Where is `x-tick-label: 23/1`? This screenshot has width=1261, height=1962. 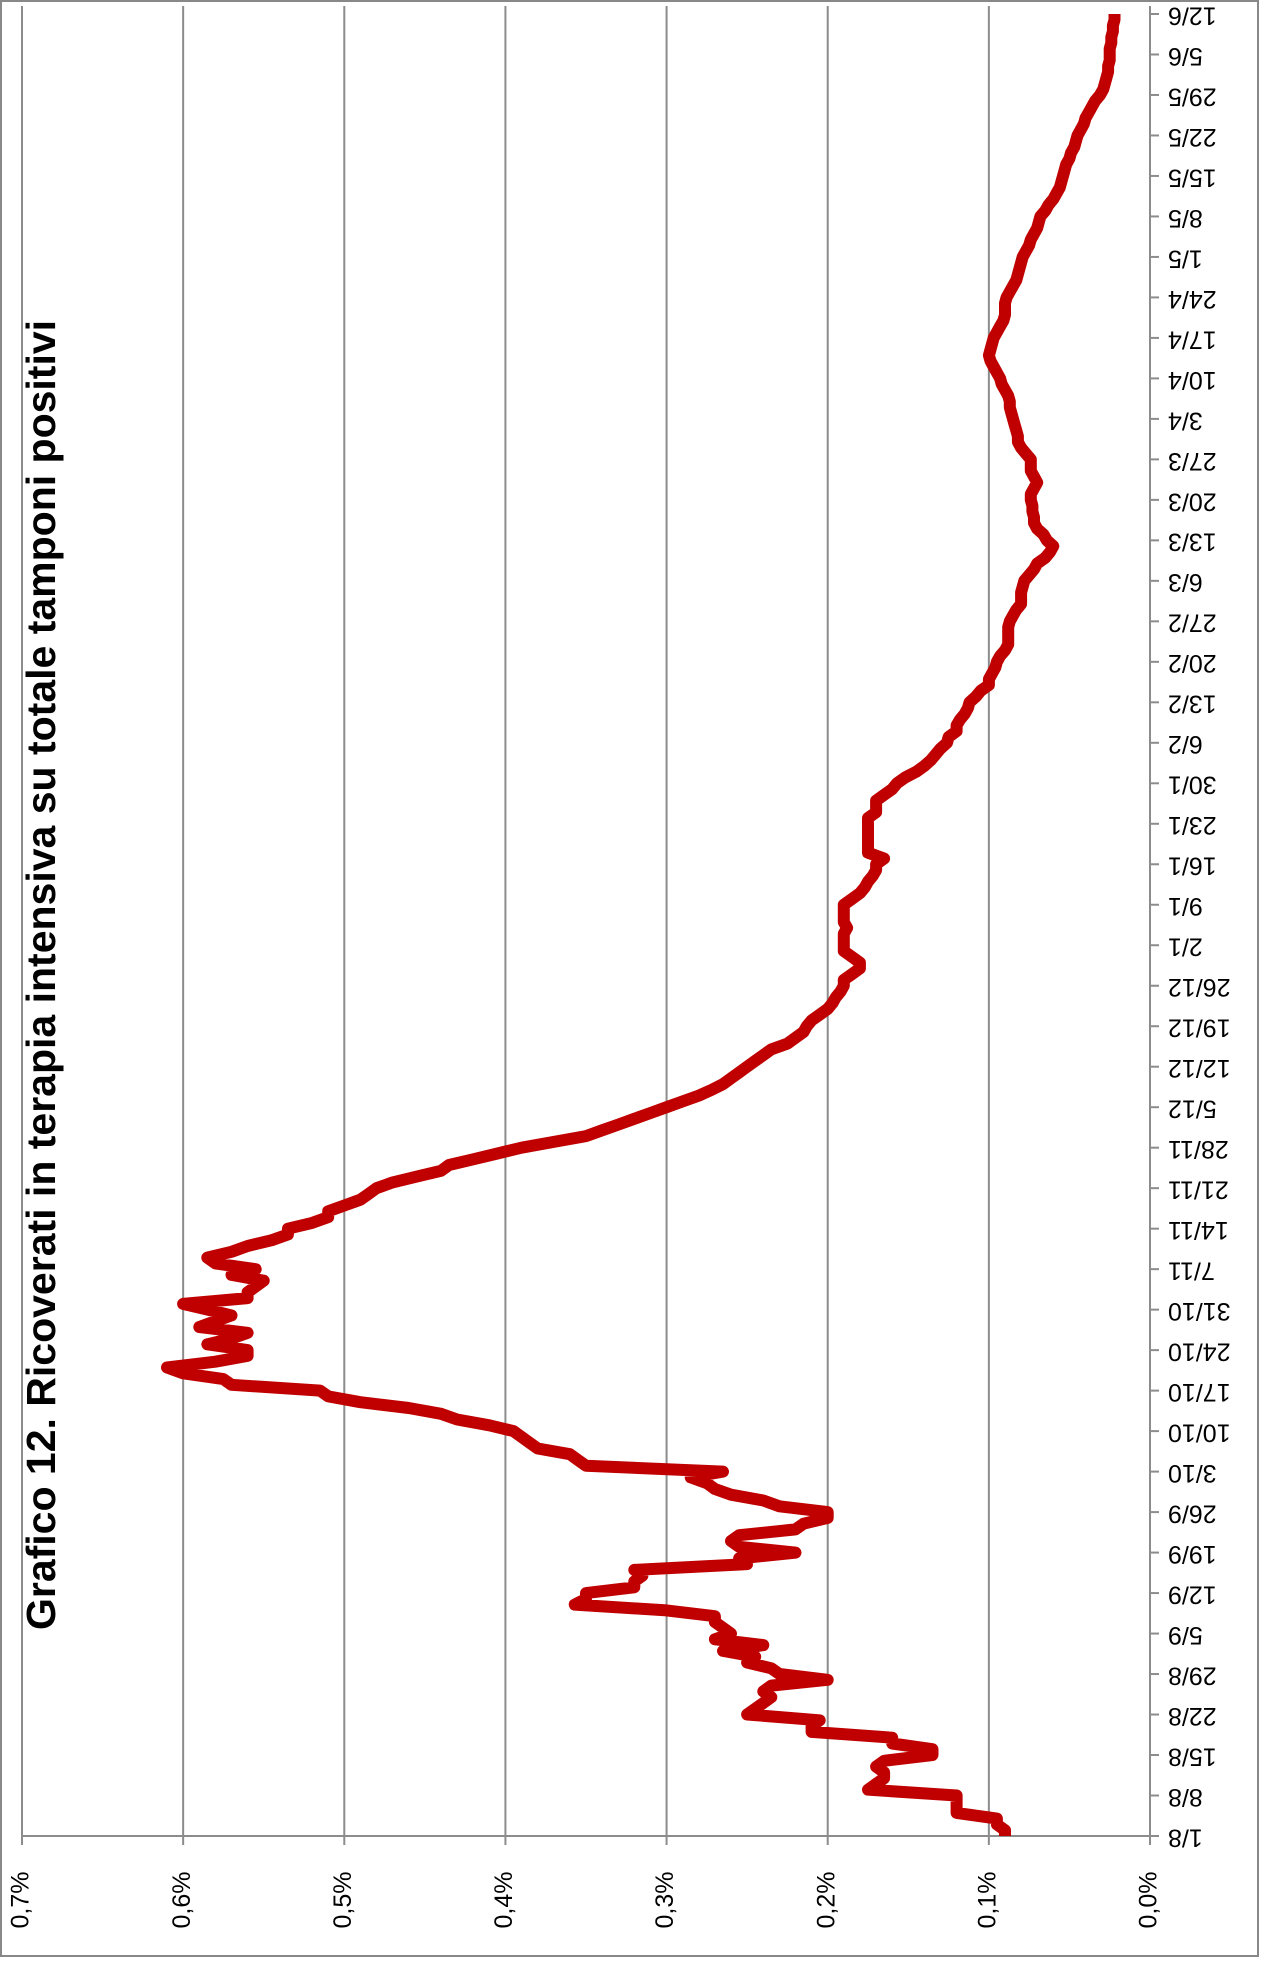
x-tick-label: 23/1 is located at coordinates (1192, 825).